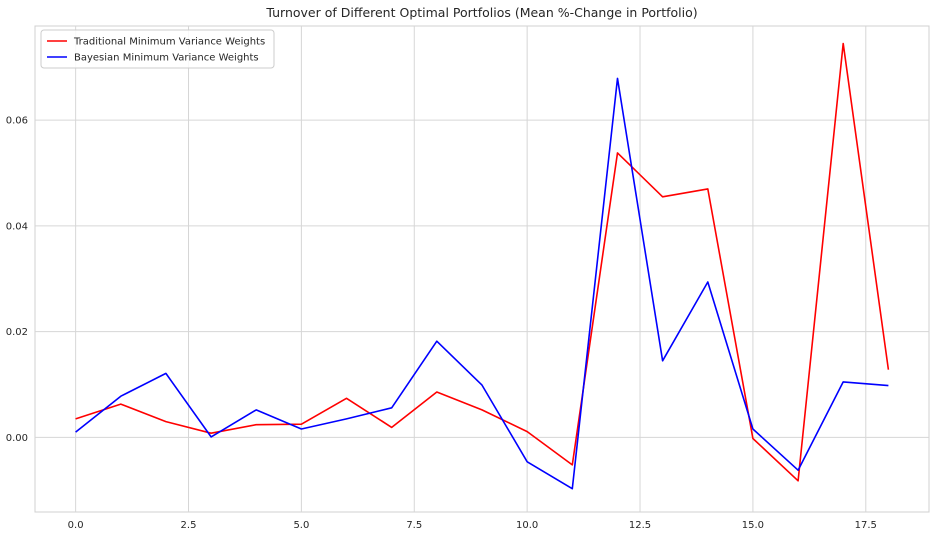  I want to click on x-tick-label: 12.5, so click(640, 525).